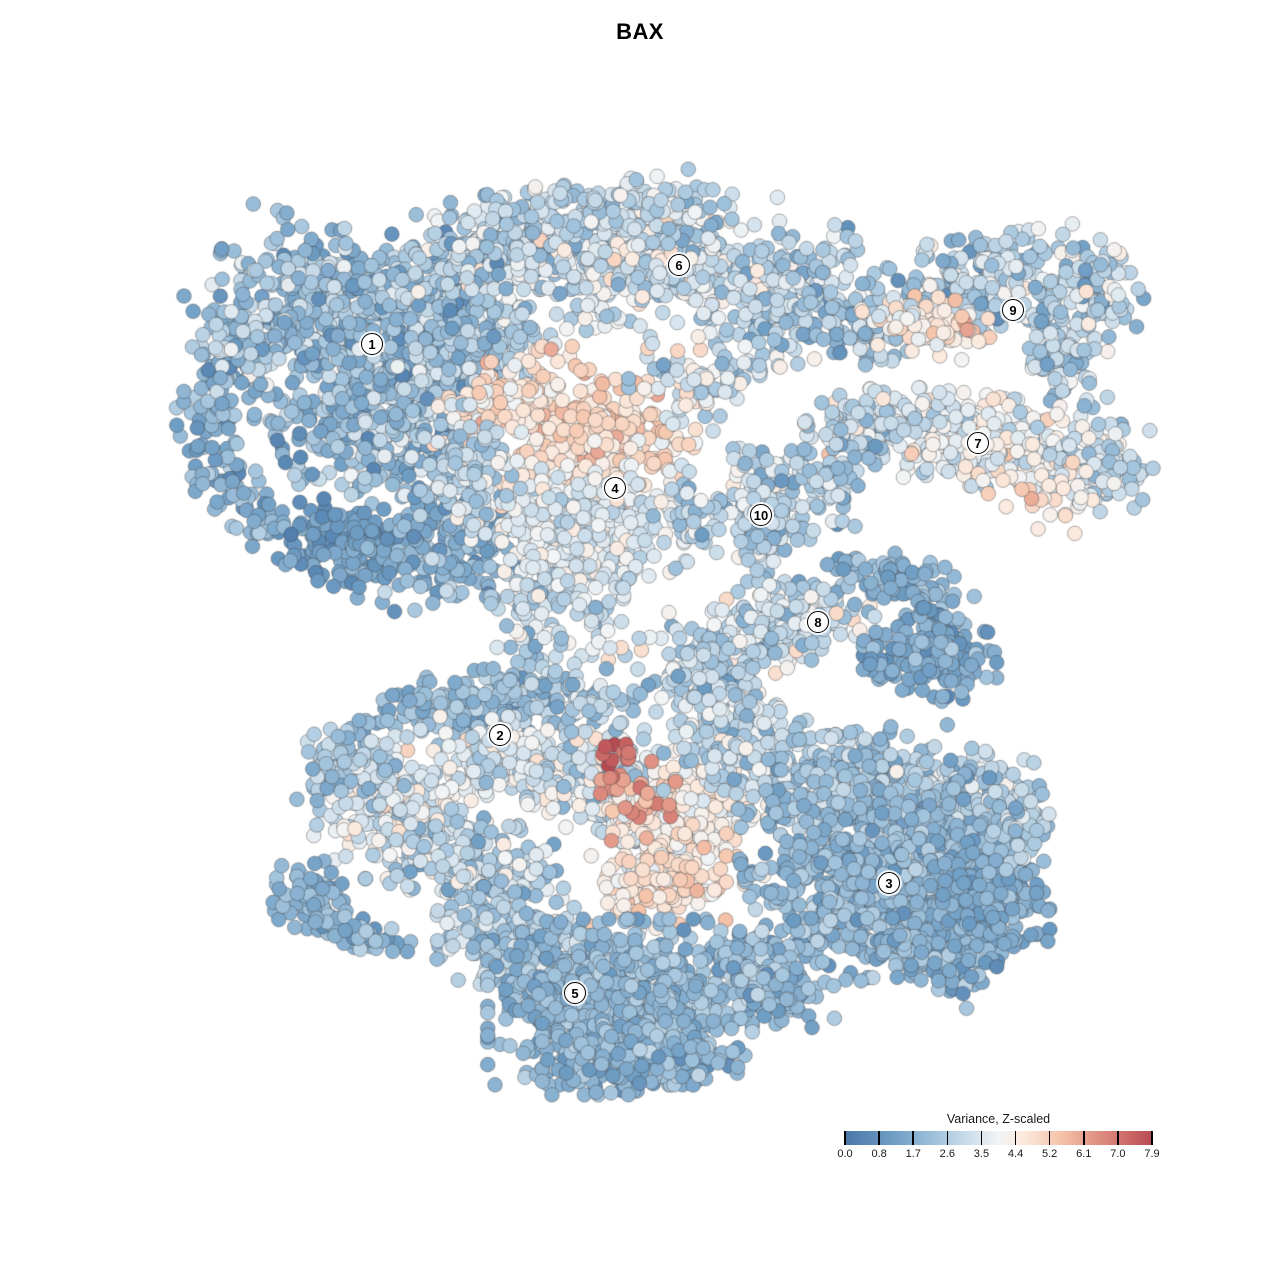  I want to click on cluster-label-10: 10, so click(761, 515).